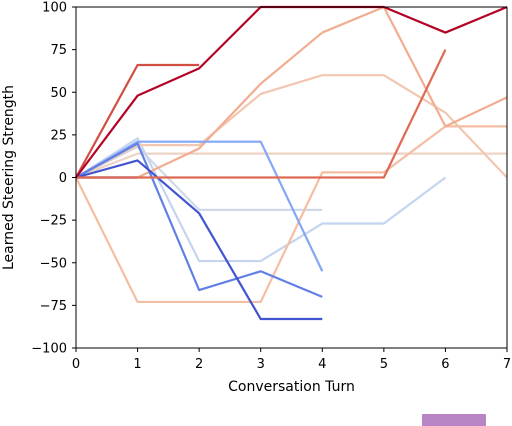 The image size is (512, 426). What do you see at coordinates (445, 364) in the screenshot?
I see `x-tick-label: 6` at bounding box center [445, 364].